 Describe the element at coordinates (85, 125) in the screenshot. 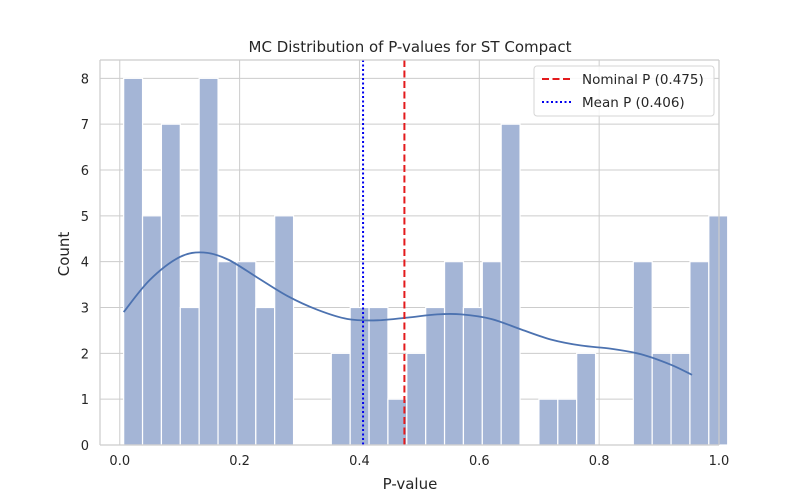

I see `y-tick-label: 7` at that location.